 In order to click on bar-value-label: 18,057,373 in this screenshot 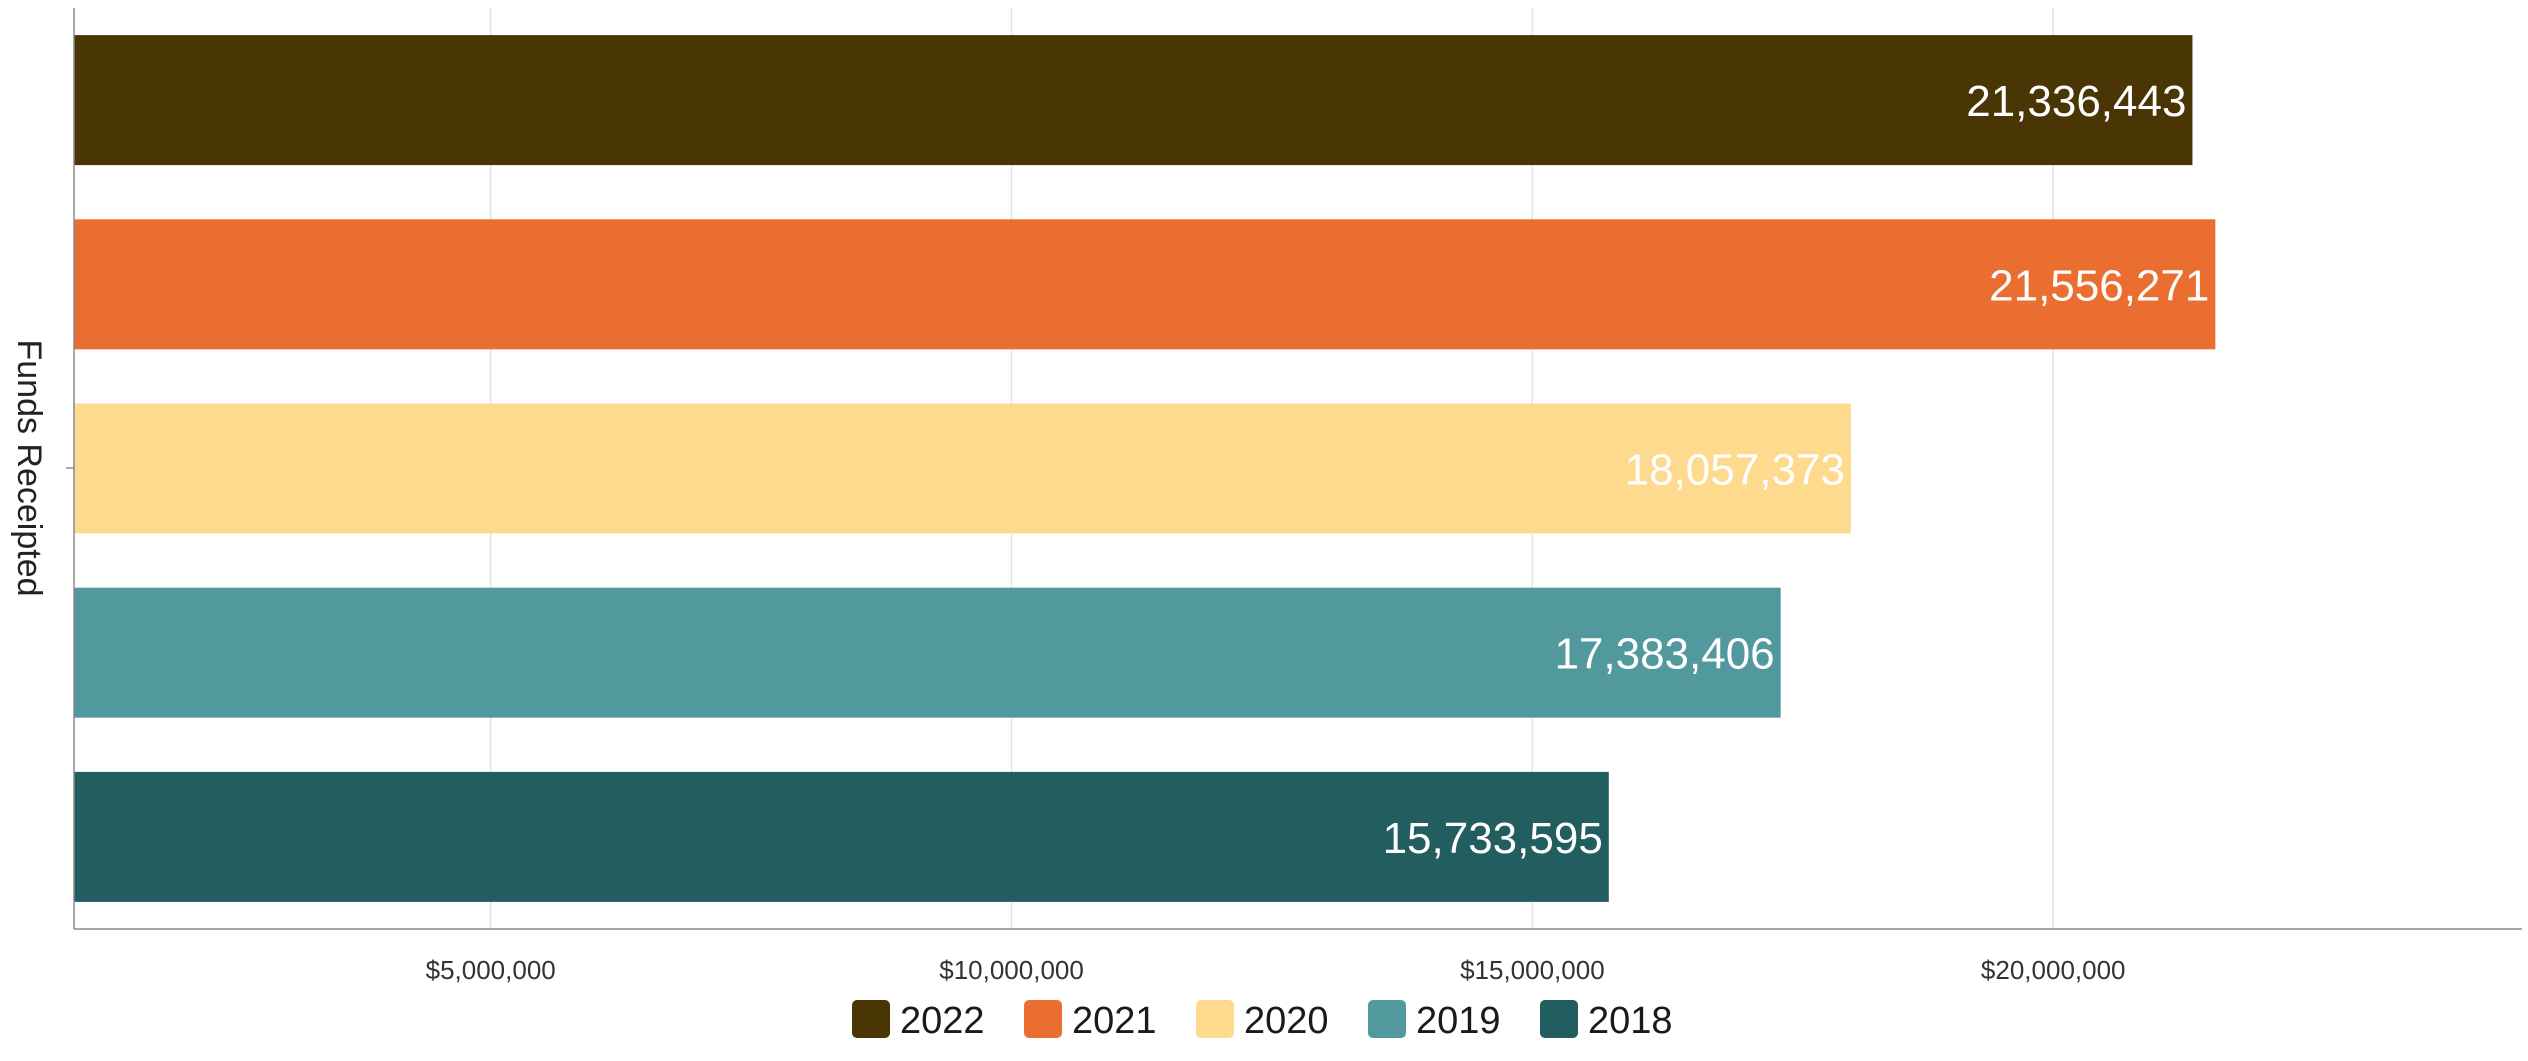, I will do `click(1735, 470)`.